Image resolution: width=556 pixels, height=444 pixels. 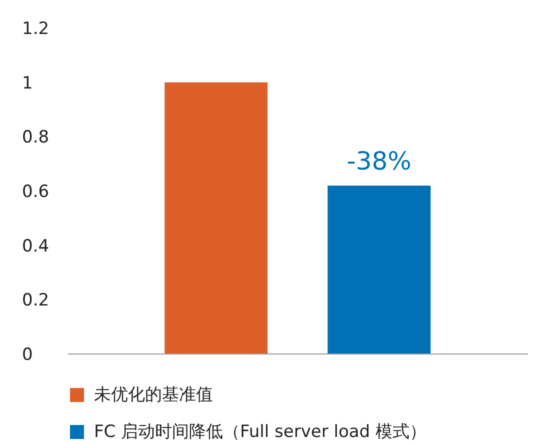 What do you see at coordinates (36, 192) in the screenshot?
I see `y-tick-label: 0.6` at bounding box center [36, 192].